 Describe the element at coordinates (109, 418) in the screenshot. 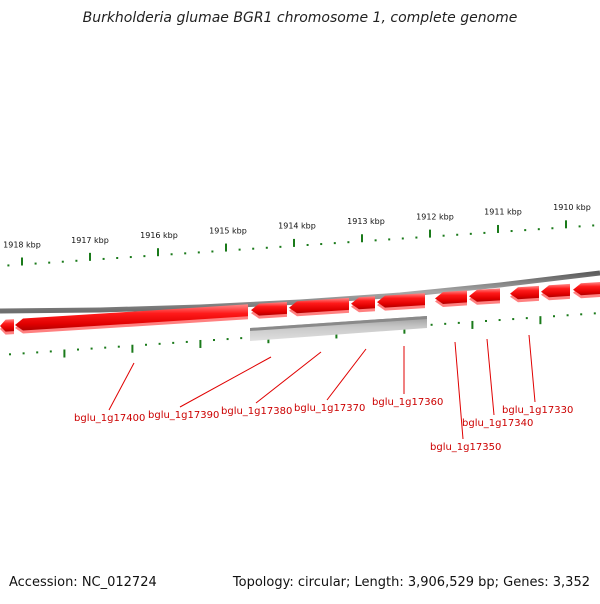

I see `gene-label: bglu_1g17400` at that location.